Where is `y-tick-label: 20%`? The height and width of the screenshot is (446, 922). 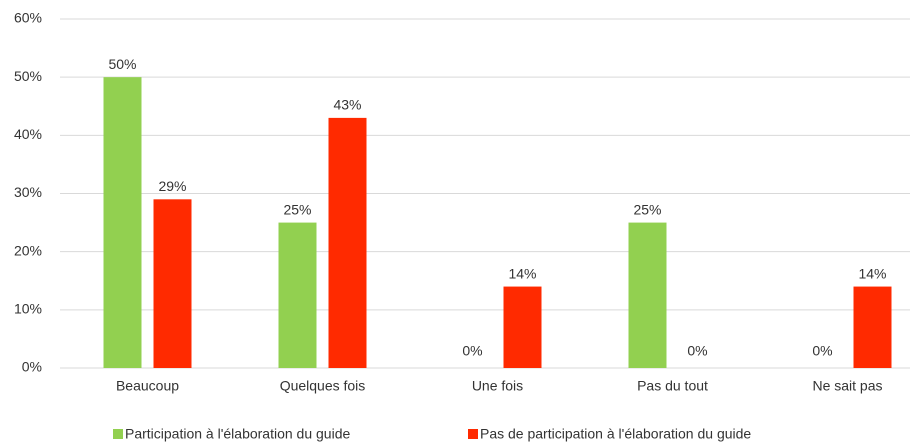 y-tick-label: 20% is located at coordinates (28, 250).